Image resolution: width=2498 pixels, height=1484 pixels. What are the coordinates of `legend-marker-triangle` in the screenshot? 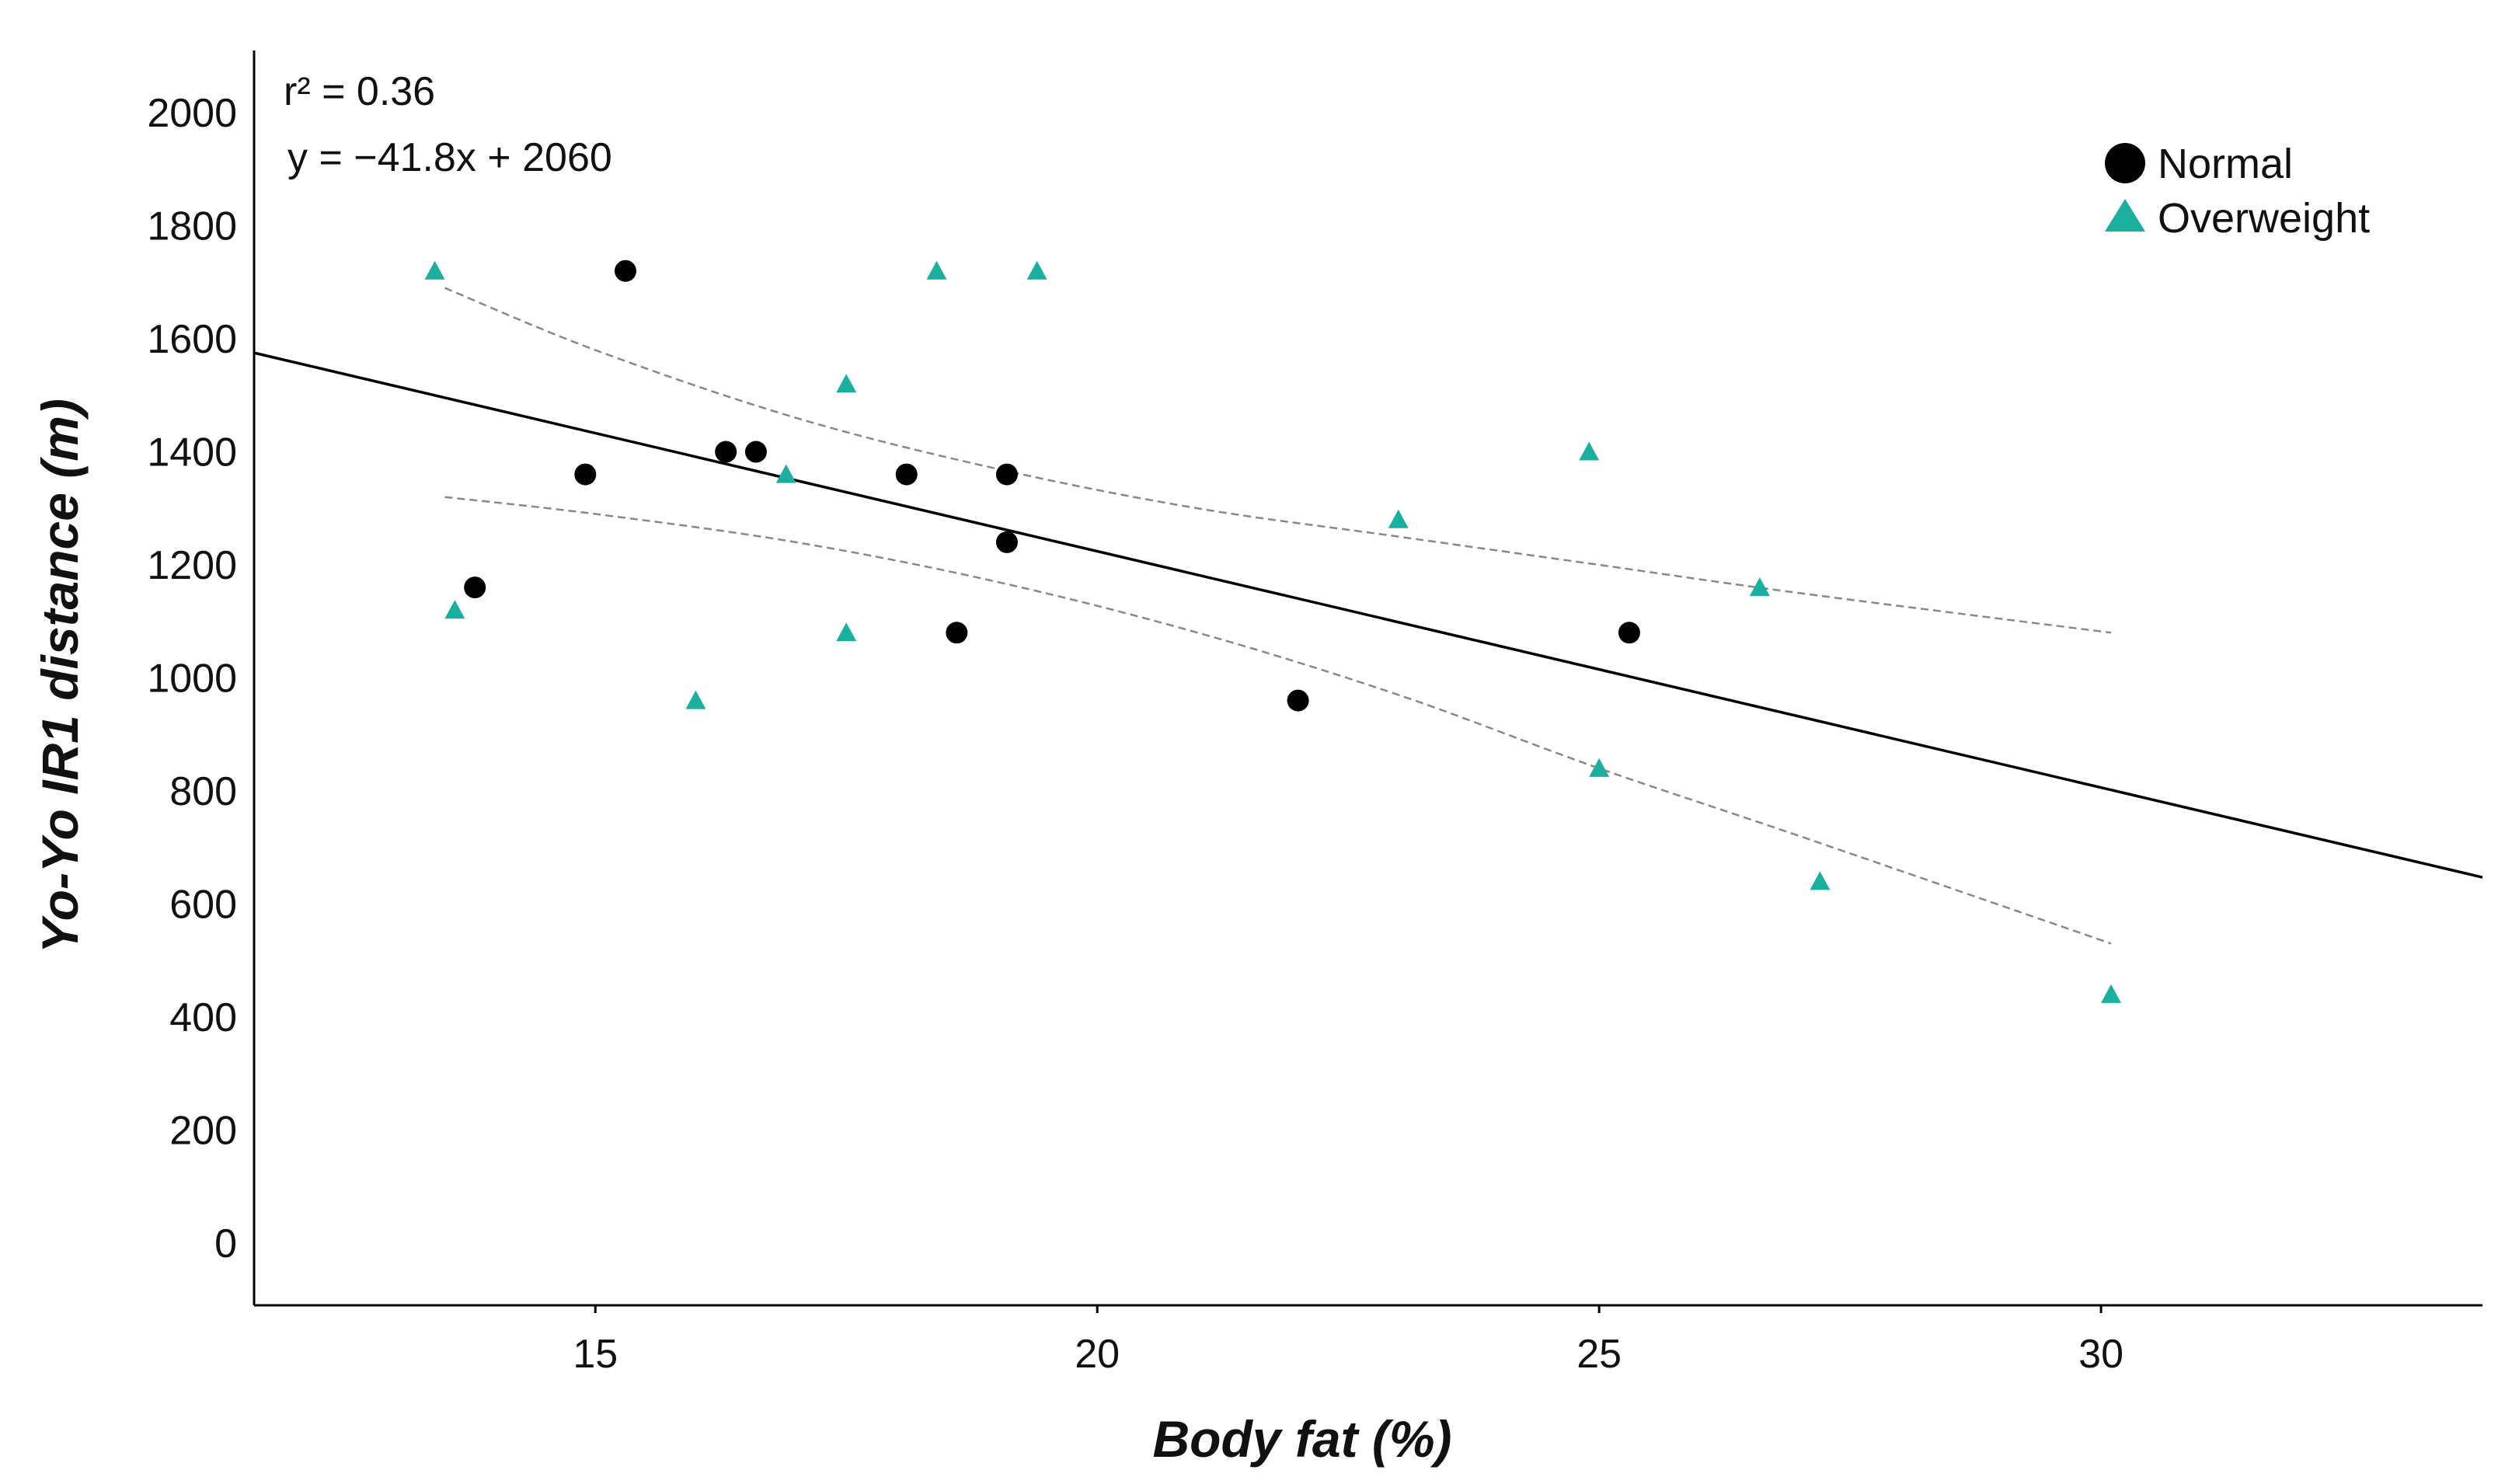 It's located at (2125, 215).